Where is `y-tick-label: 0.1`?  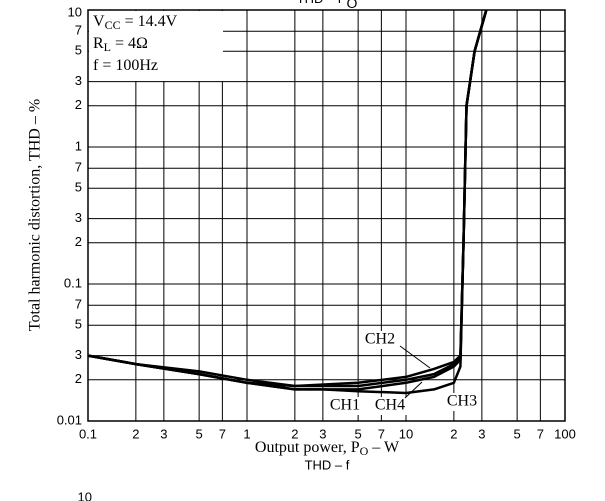
y-tick-label: 0.1 is located at coordinates (73, 282).